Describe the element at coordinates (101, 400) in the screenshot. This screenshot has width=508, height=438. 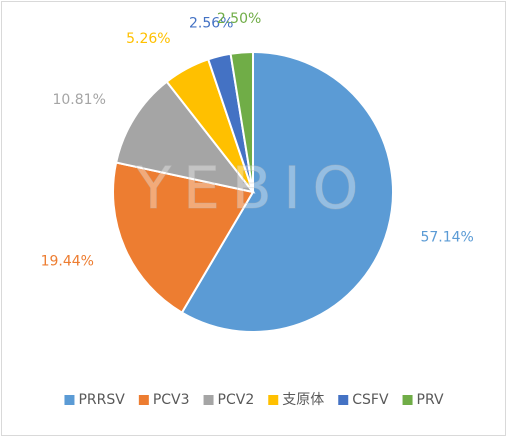
I see `legend-label: PRRSV` at that location.